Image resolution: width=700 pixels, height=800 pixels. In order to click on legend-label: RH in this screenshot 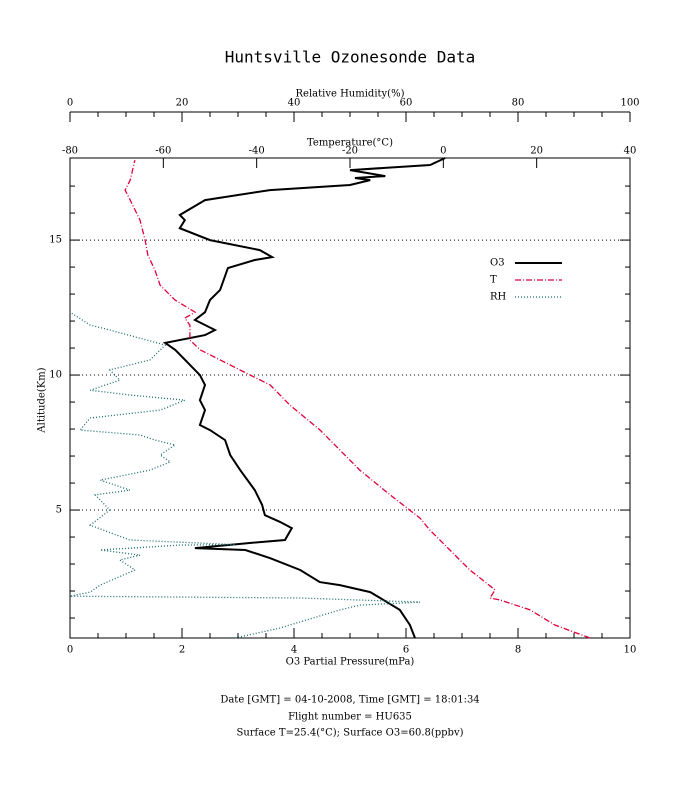, I will do `click(498, 297)`.